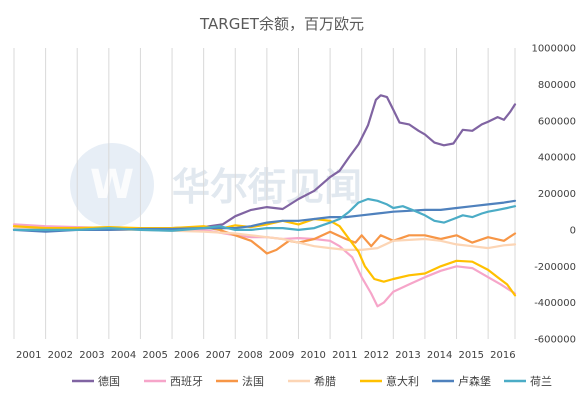 This screenshot has height=401, width=578. Describe the element at coordinates (312, 355) in the screenshot. I see `x-tick-label: 2010` at that location.